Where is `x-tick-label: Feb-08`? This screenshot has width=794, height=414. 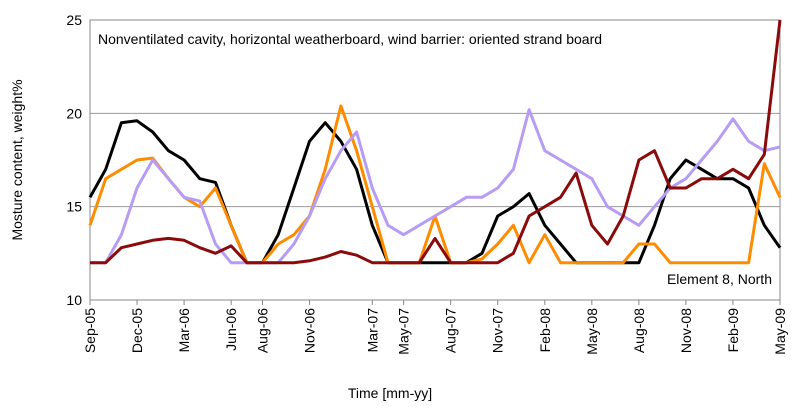
x-tick-label: Feb-08 is located at coordinates (545, 330).